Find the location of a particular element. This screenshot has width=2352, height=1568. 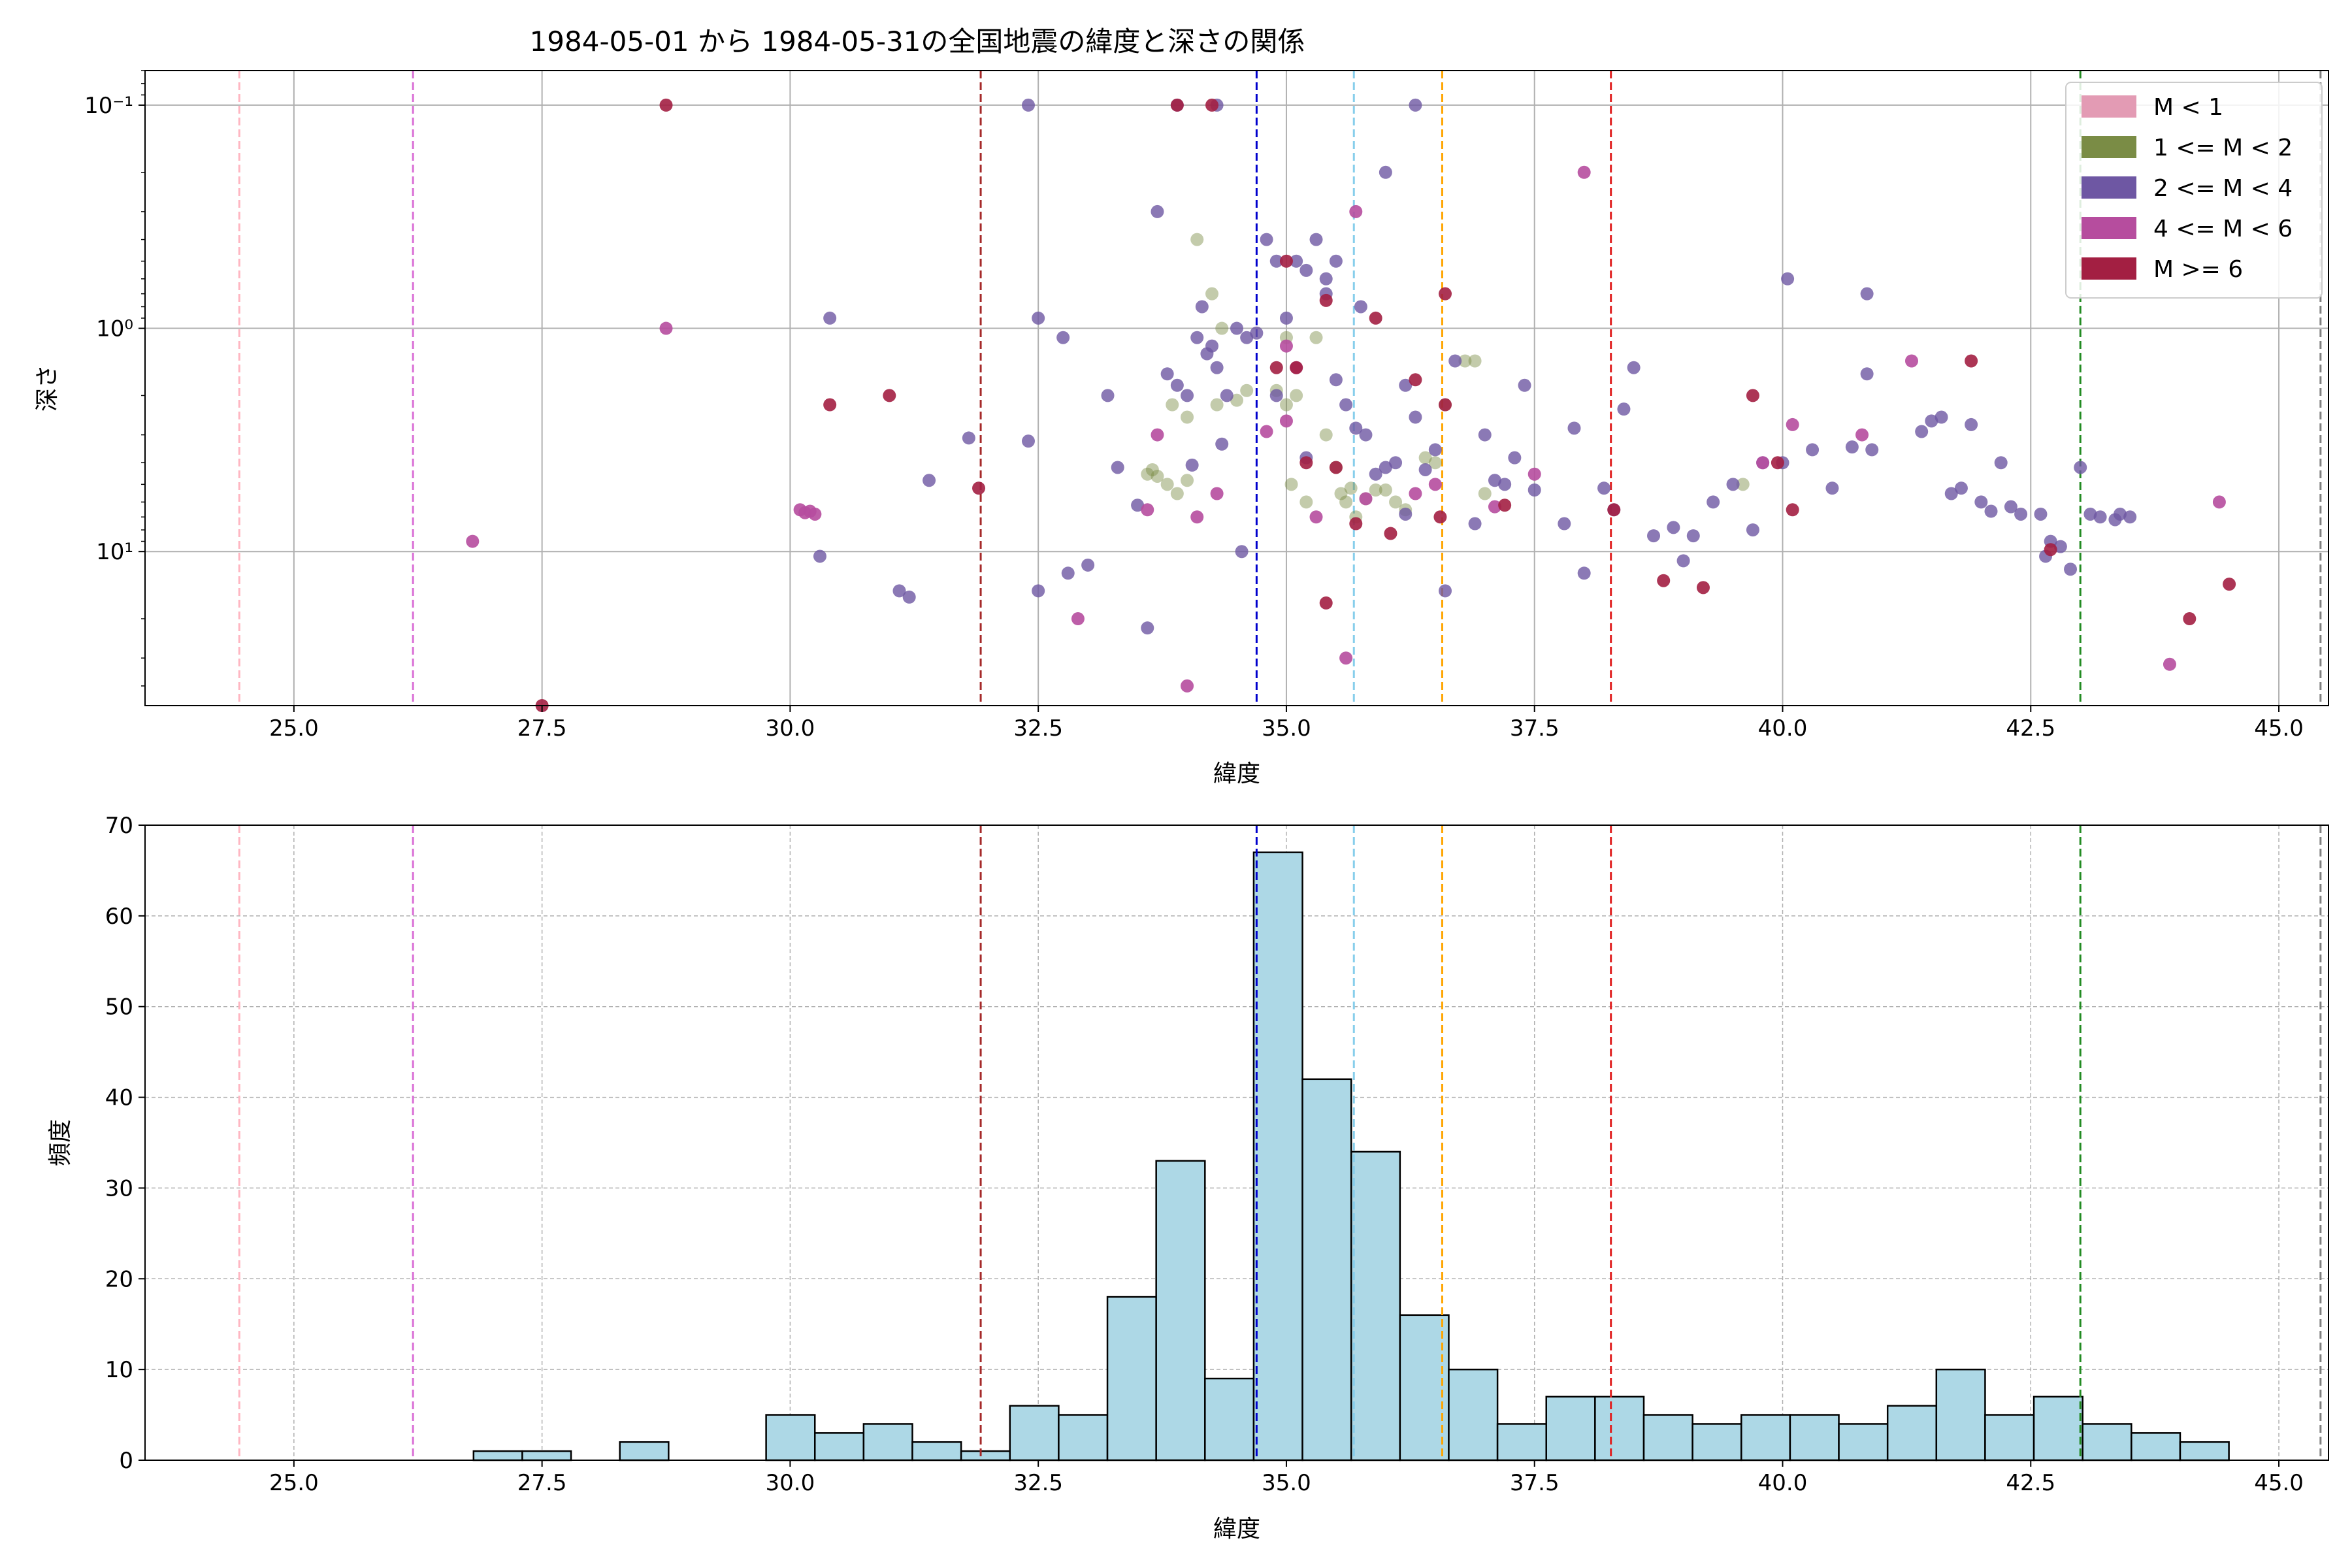

histogram-y-tick-label: 20 is located at coordinates (119, 1279).